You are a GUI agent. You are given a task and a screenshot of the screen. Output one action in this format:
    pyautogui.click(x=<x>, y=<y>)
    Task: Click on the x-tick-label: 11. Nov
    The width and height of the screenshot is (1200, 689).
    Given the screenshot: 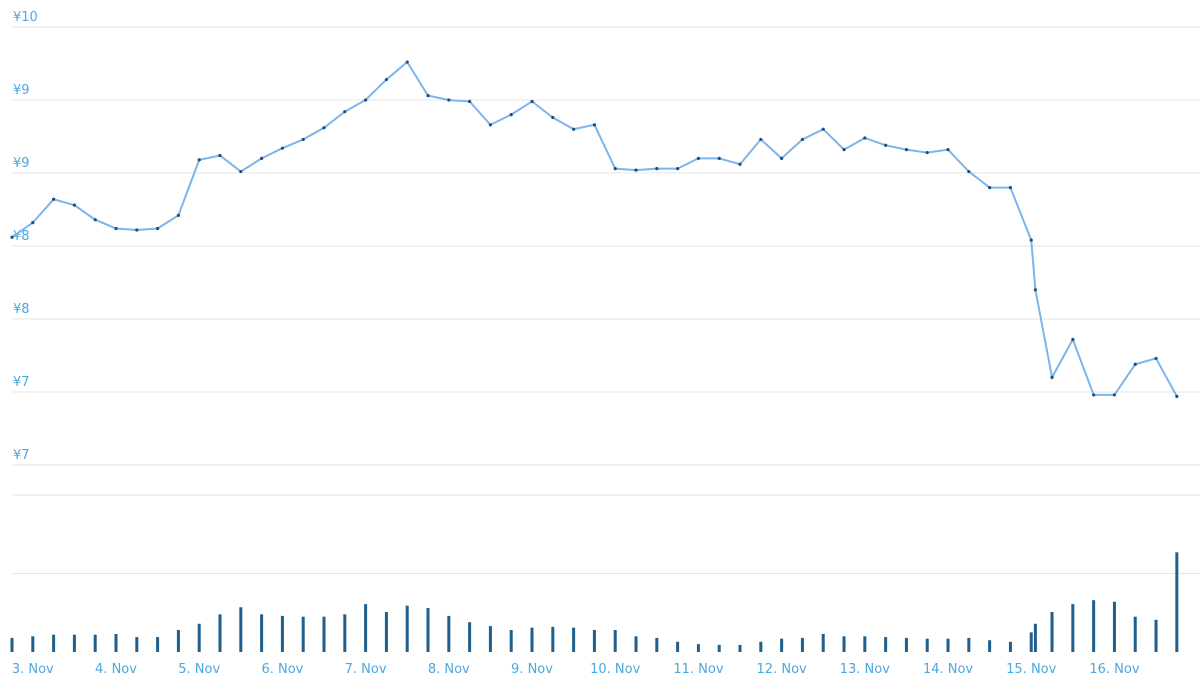 What is the action you would take?
    pyautogui.click(x=698, y=669)
    